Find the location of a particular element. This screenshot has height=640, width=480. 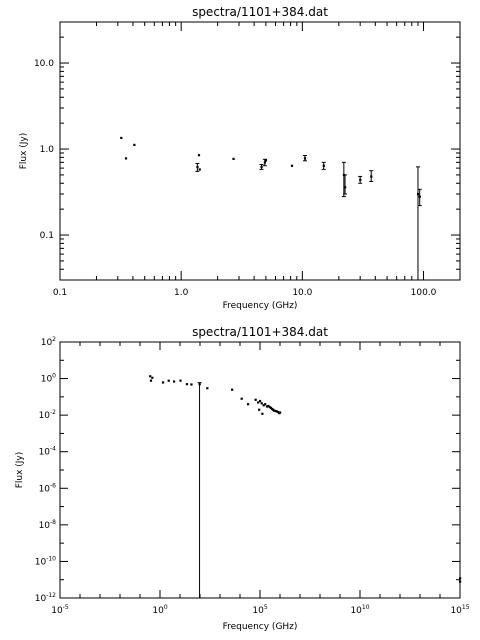

y-tick-label: 10⁰ is located at coordinates (48, 379).